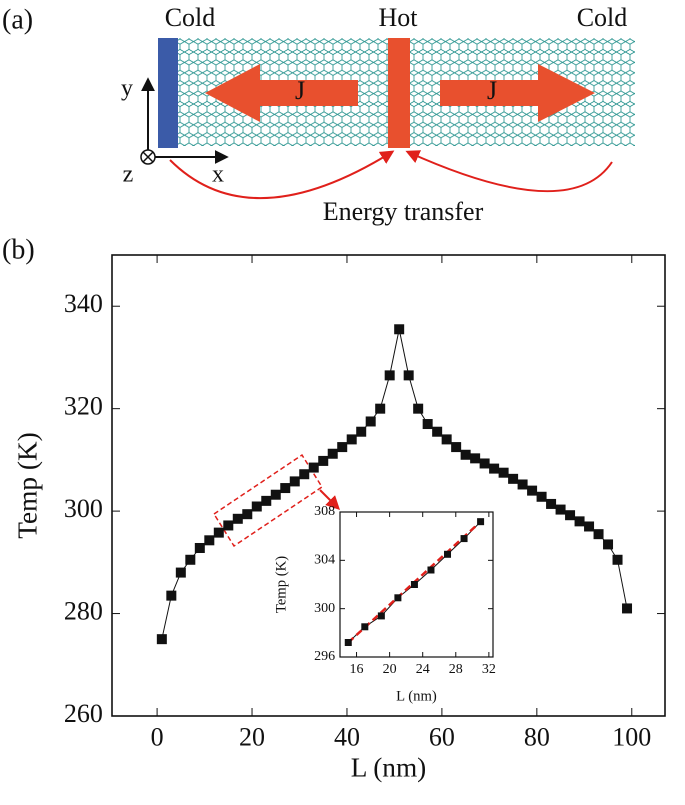 The height and width of the screenshot is (805, 685). What do you see at coordinates (148, 157) in the screenshot?
I see `z-axis-symbol` at bounding box center [148, 157].